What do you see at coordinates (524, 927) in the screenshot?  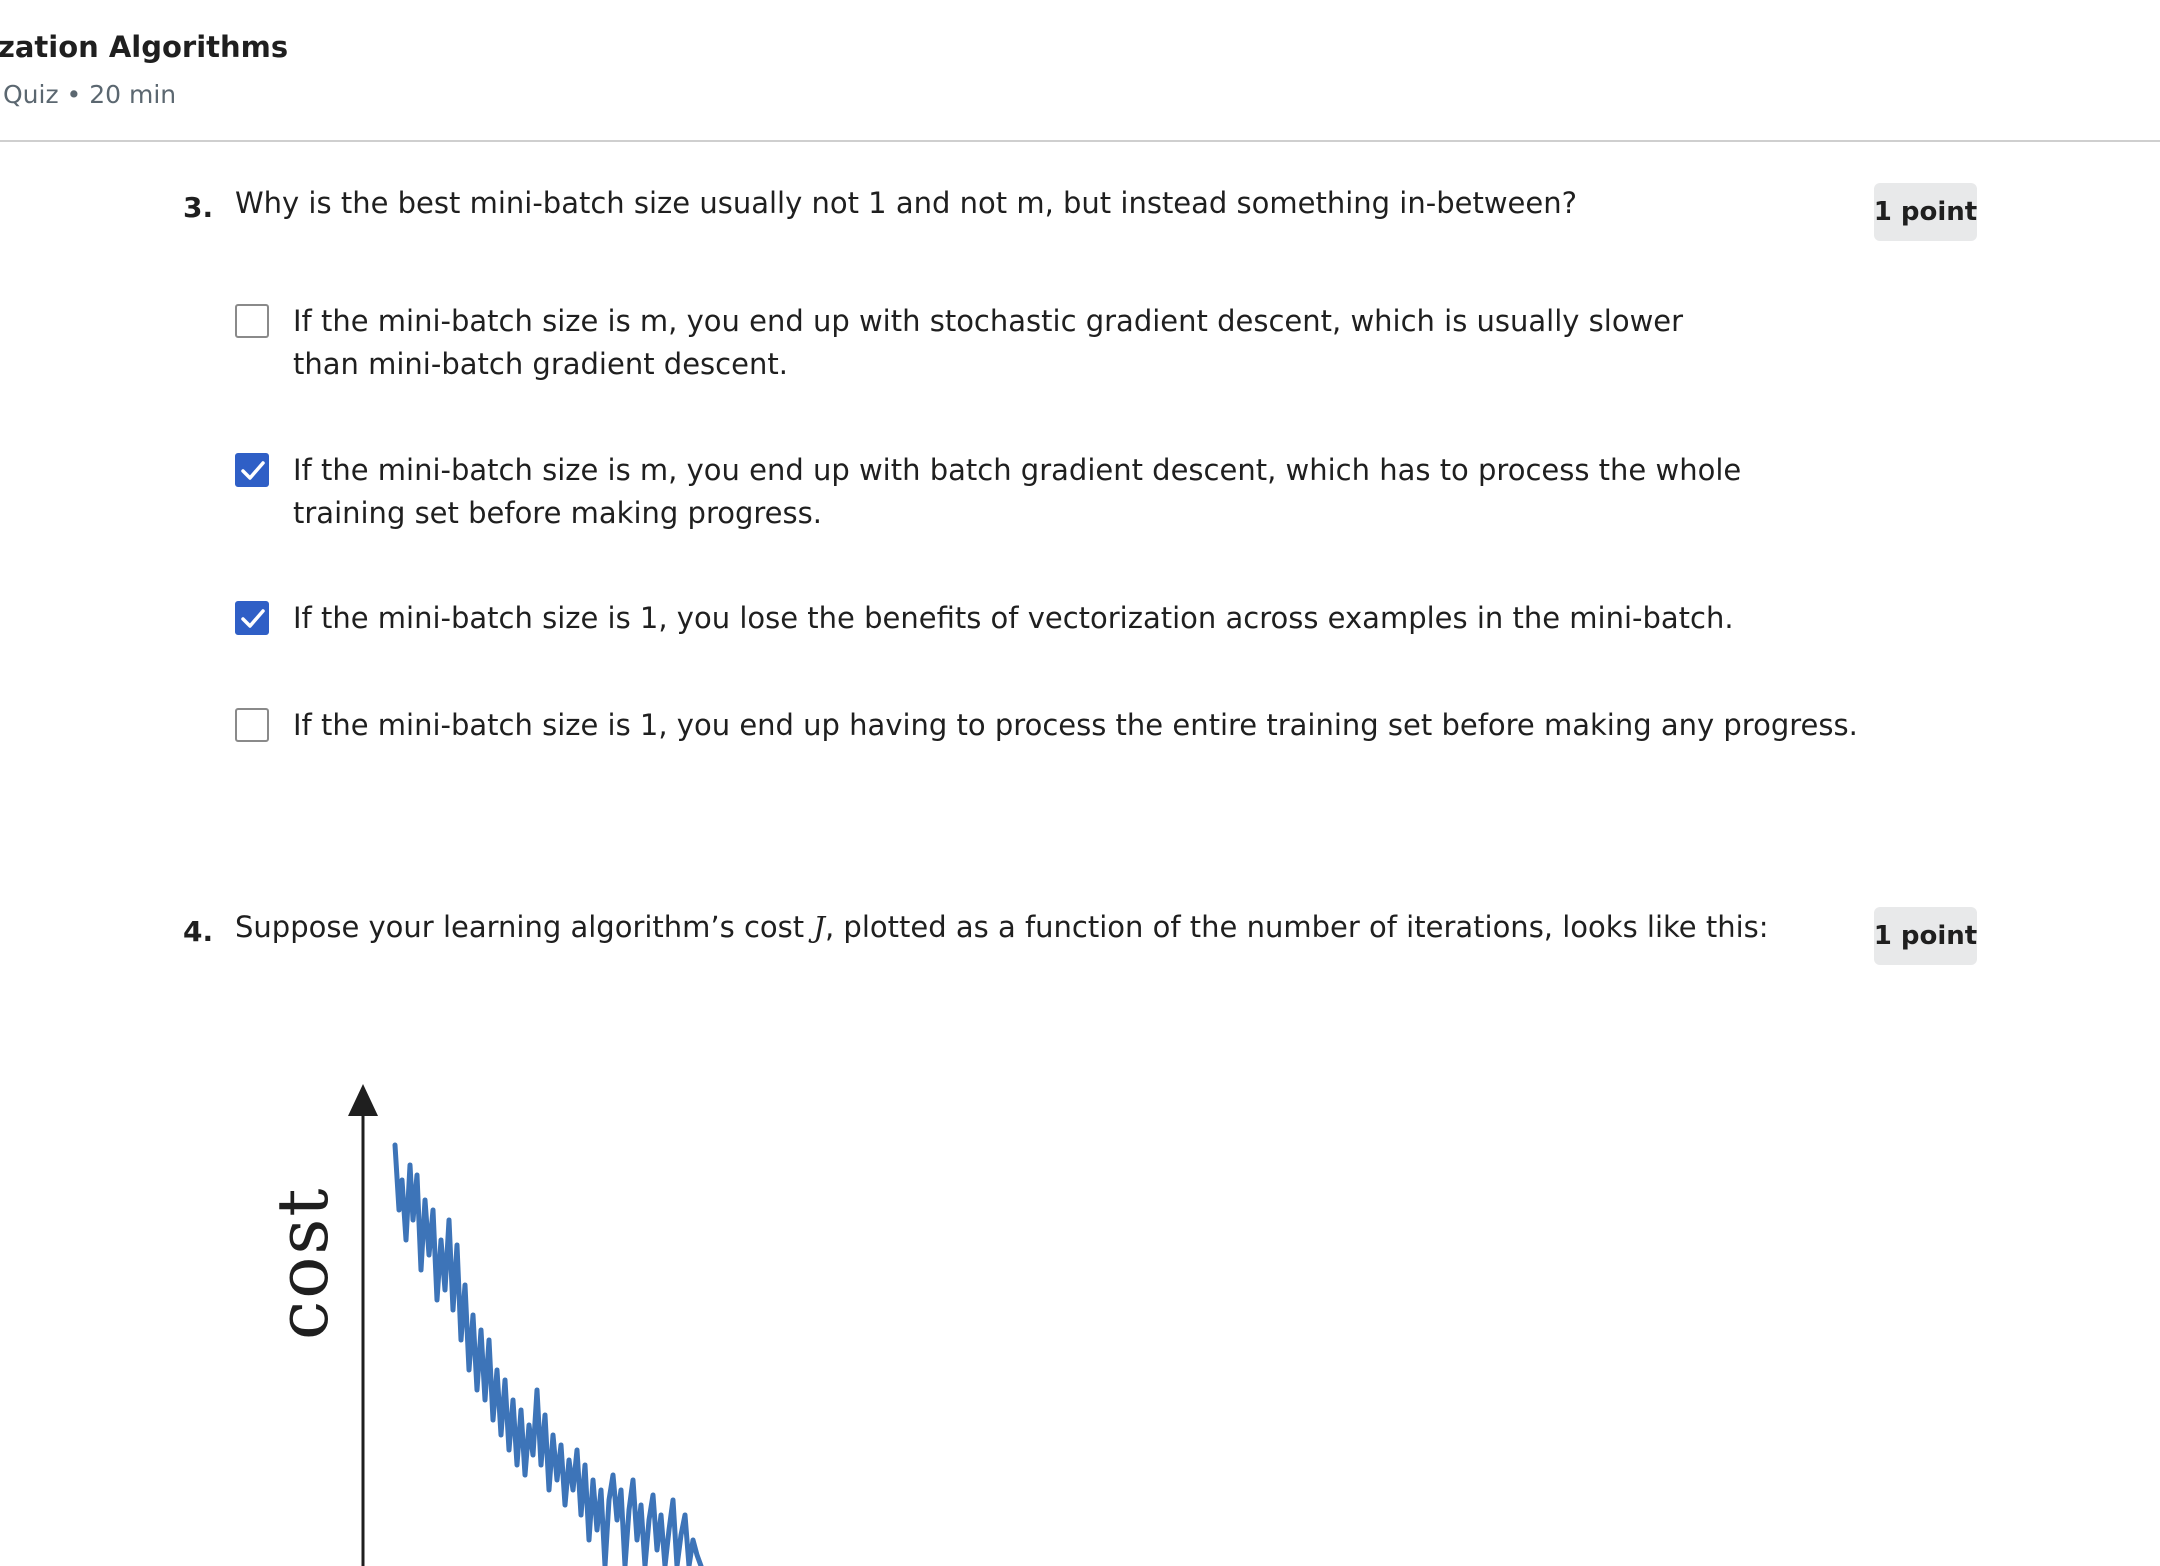 I see `question-text-before: Suppose your learning algorithm’s cost` at bounding box center [524, 927].